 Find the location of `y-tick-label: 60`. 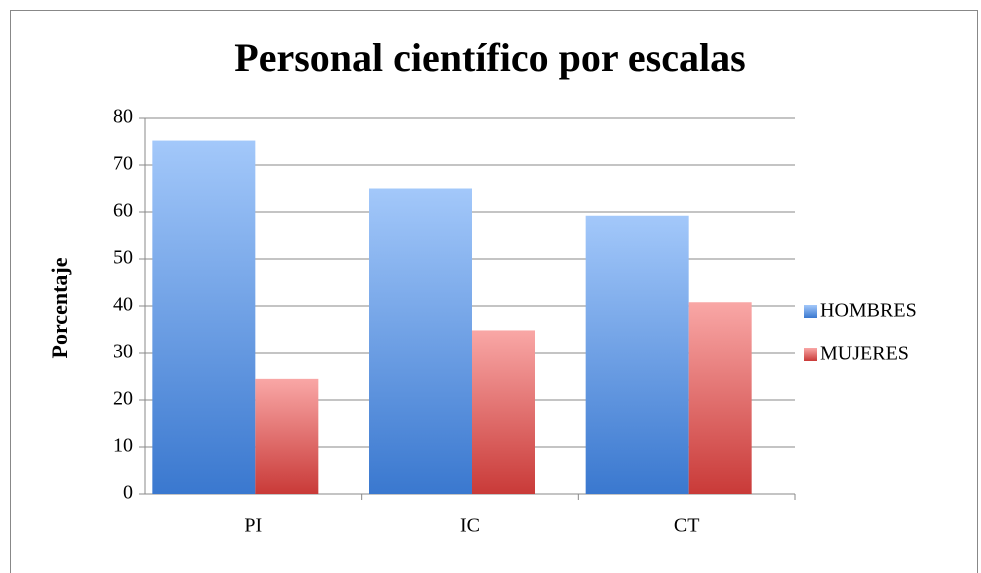

y-tick-label: 60 is located at coordinates (123, 211).